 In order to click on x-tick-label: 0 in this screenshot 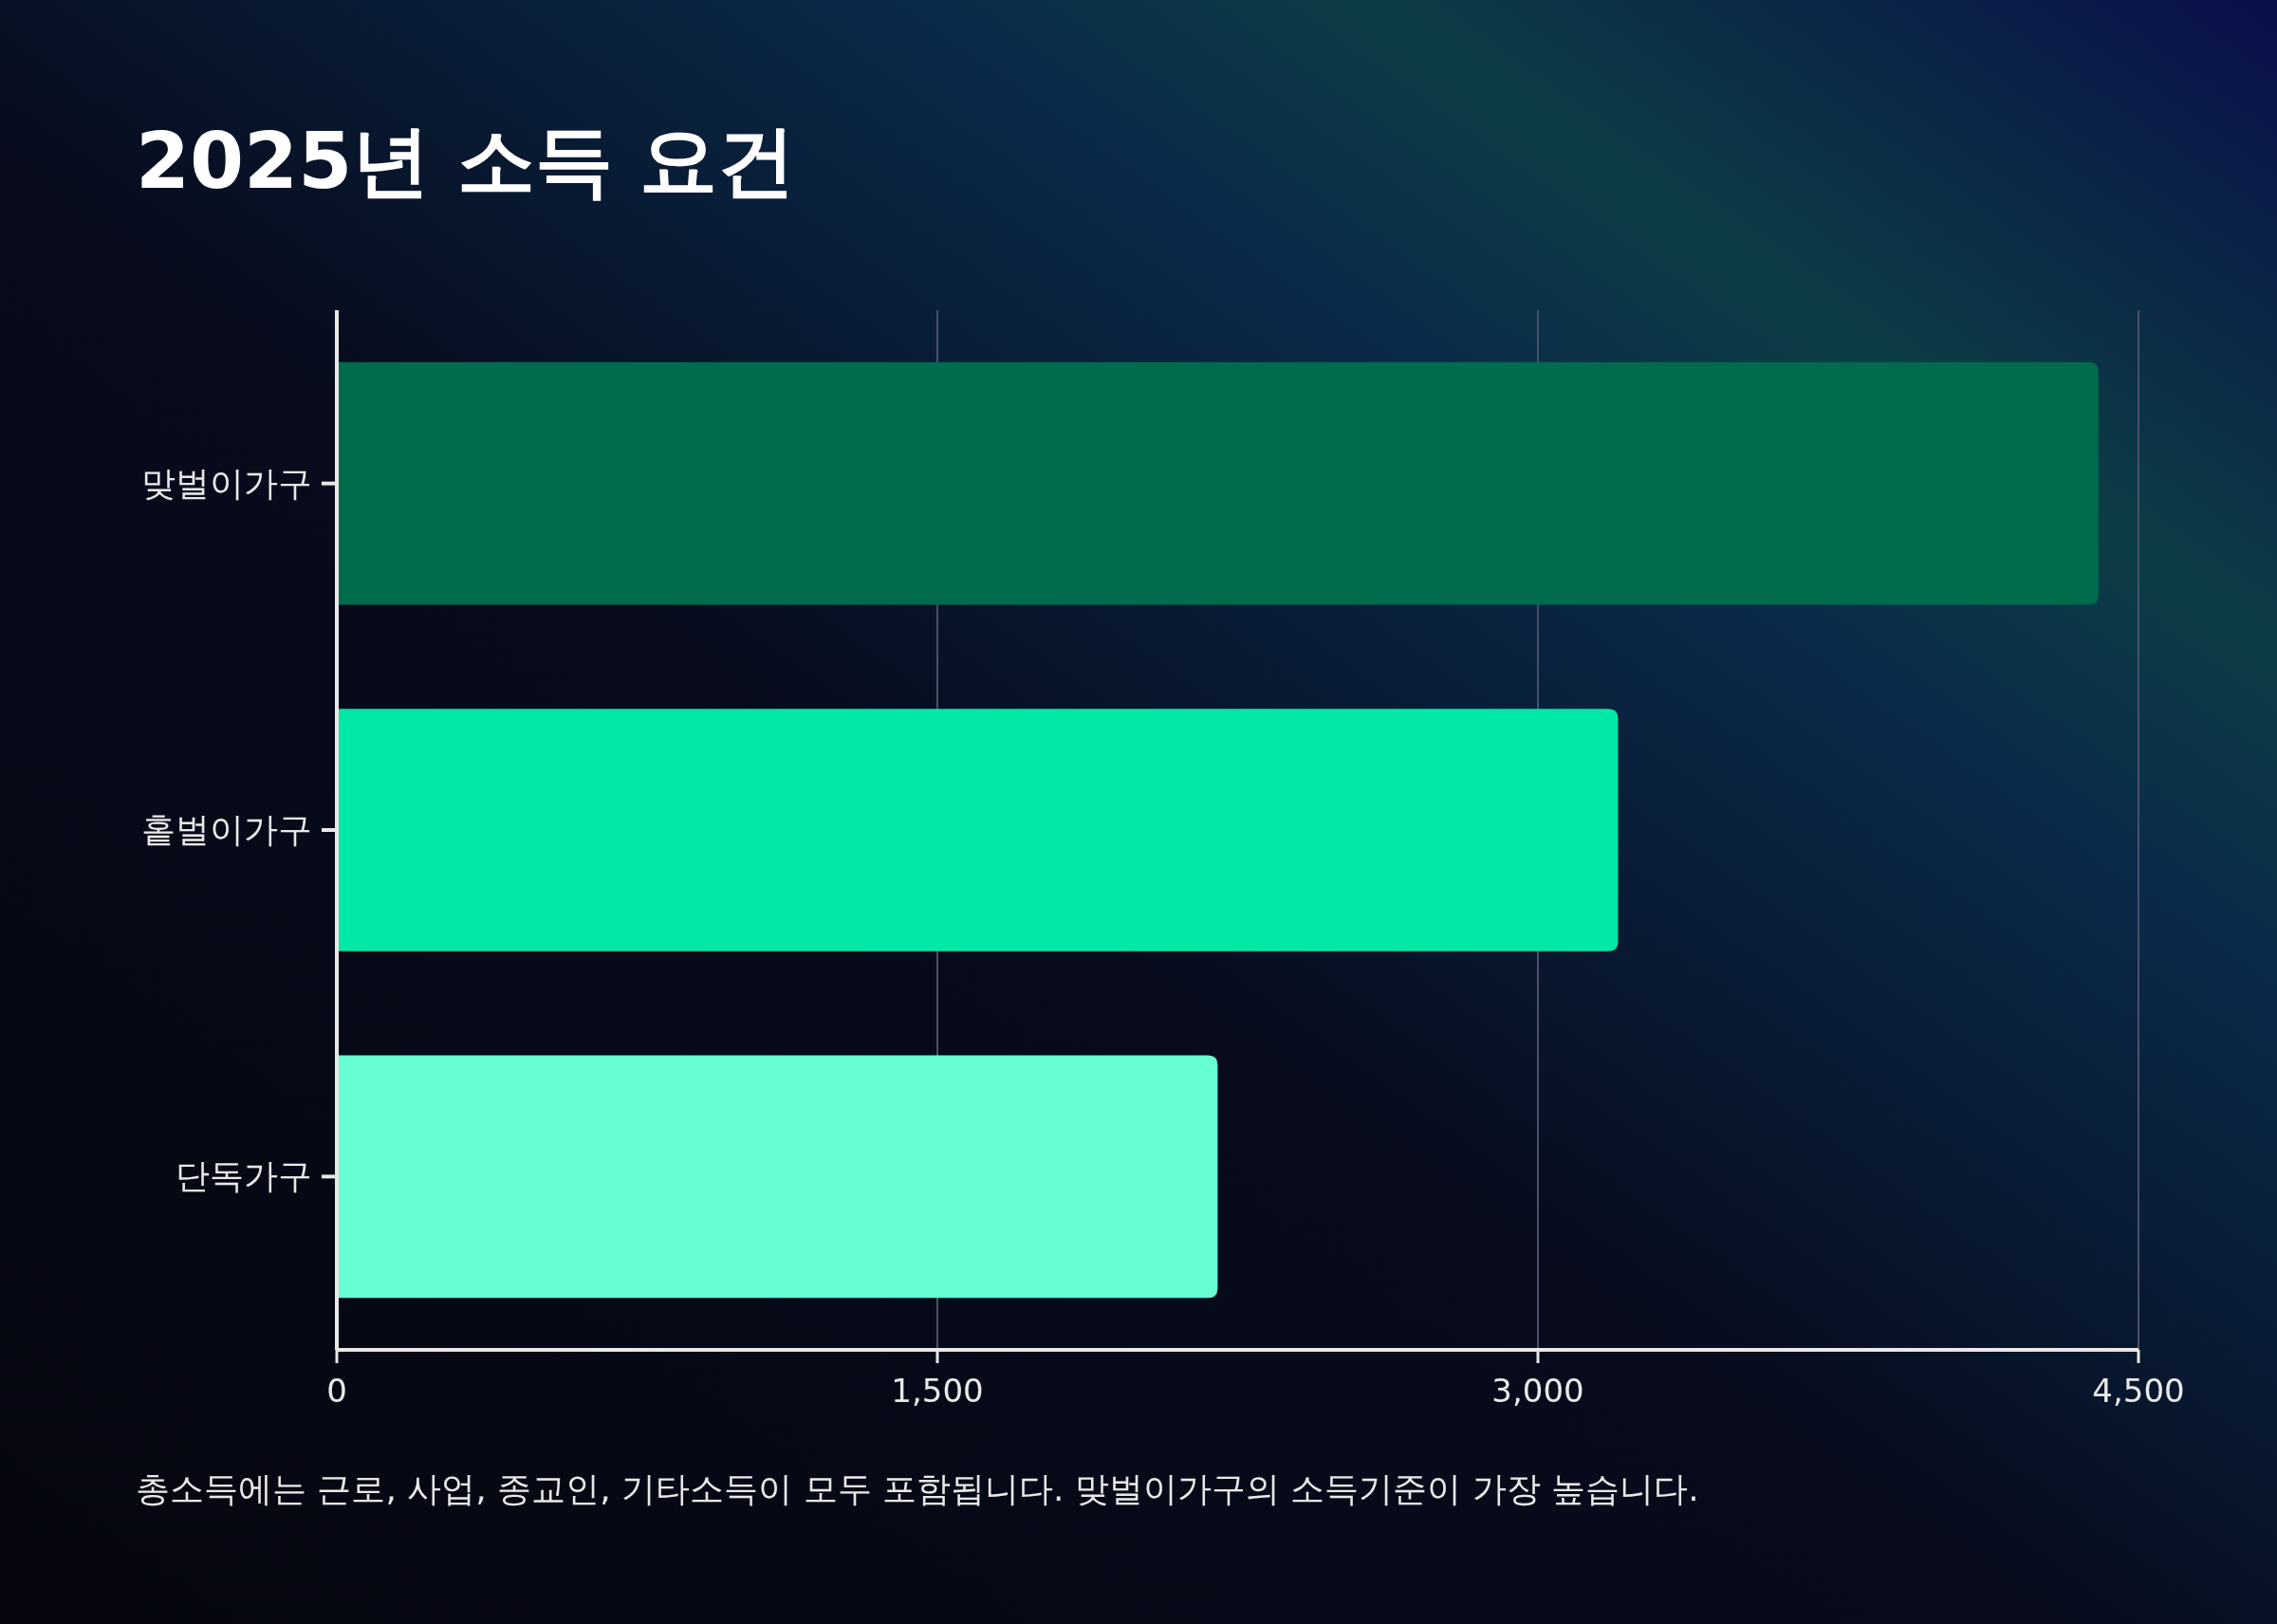, I will do `click(337, 1391)`.